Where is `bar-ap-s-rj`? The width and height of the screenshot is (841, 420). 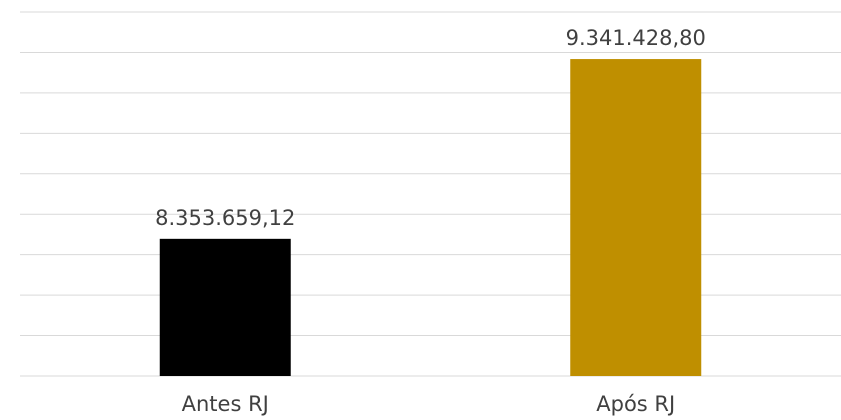
bar-ap-s-rj is located at coordinates (636, 217).